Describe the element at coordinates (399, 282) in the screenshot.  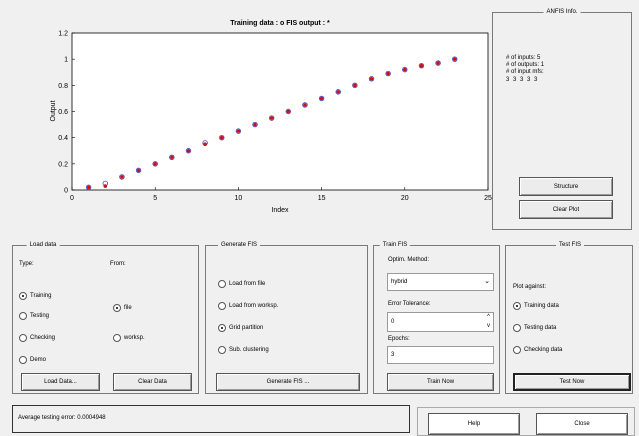
I see `optim-method-value: hybrid` at that location.